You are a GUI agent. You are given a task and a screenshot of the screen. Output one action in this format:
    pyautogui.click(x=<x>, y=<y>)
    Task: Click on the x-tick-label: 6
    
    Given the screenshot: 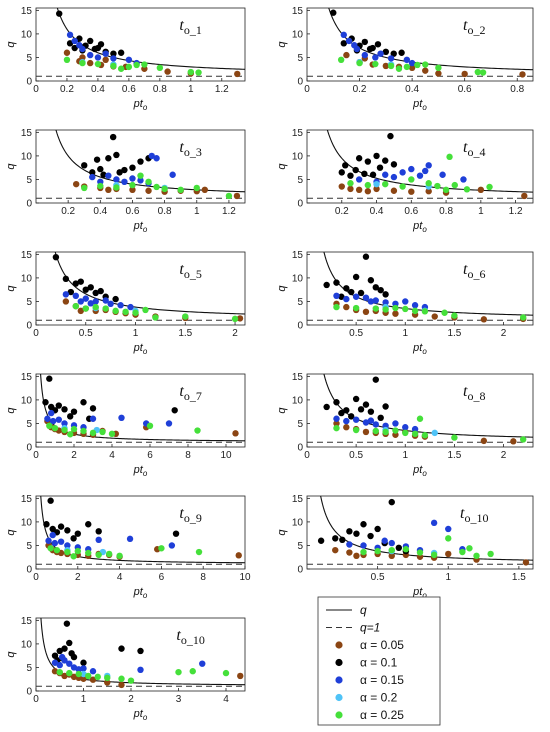 What is the action you would take?
    pyautogui.click(x=162, y=577)
    